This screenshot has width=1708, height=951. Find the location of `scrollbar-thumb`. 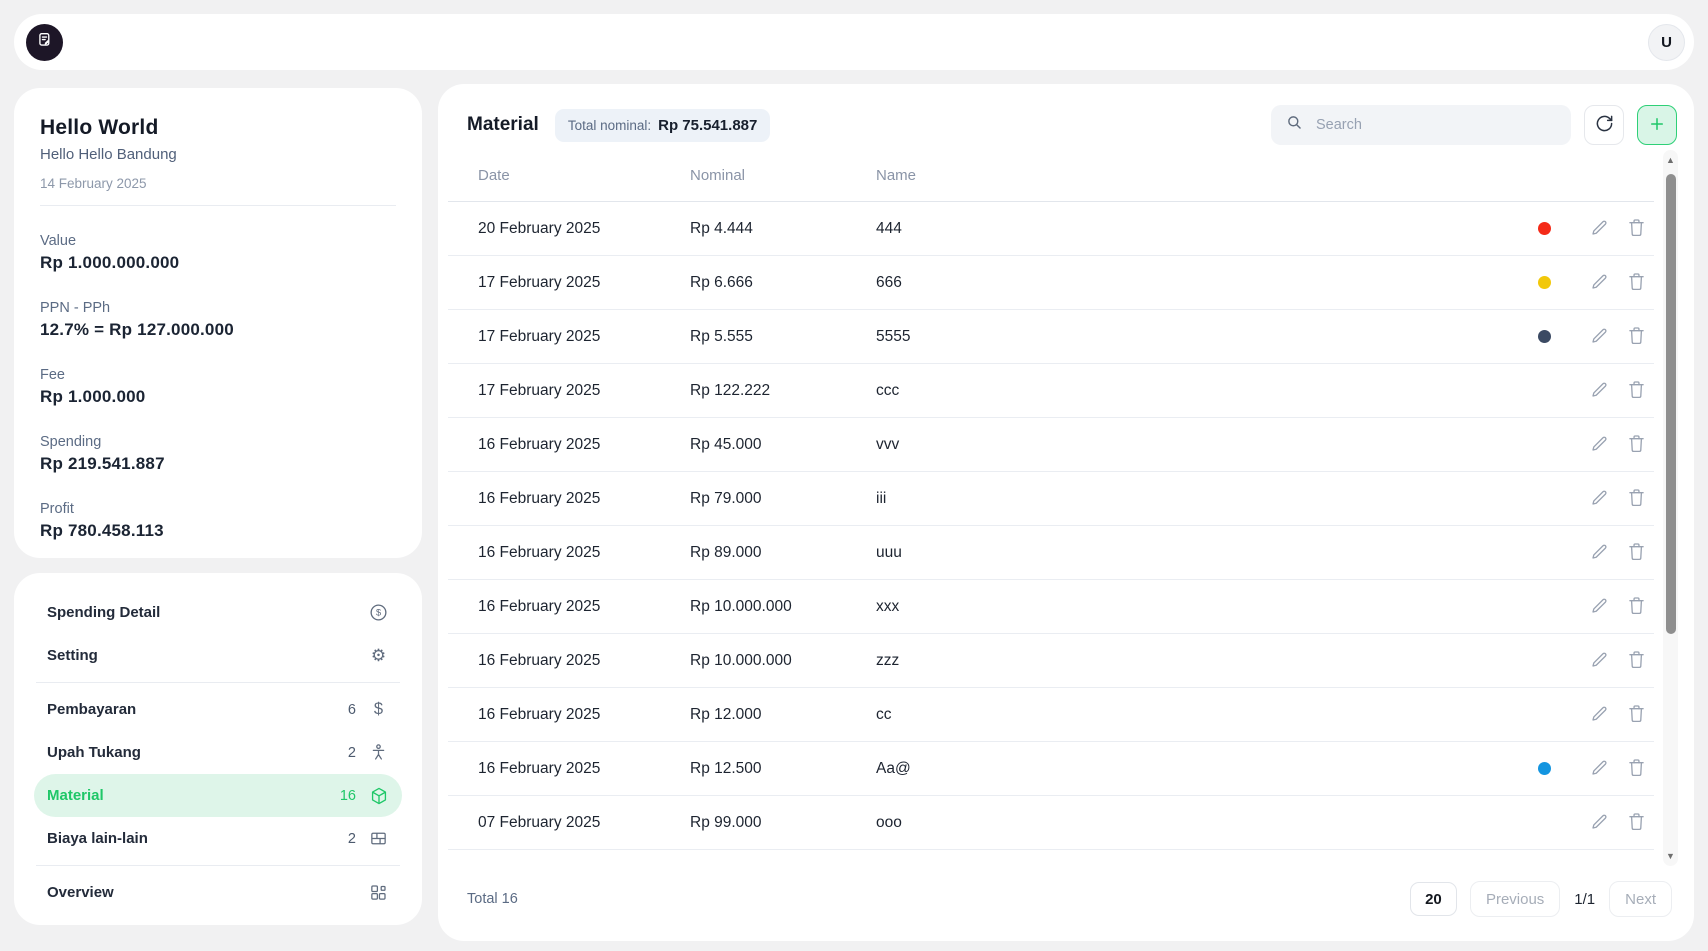

scrollbar-thumb is located at coordinates (1670, 404).